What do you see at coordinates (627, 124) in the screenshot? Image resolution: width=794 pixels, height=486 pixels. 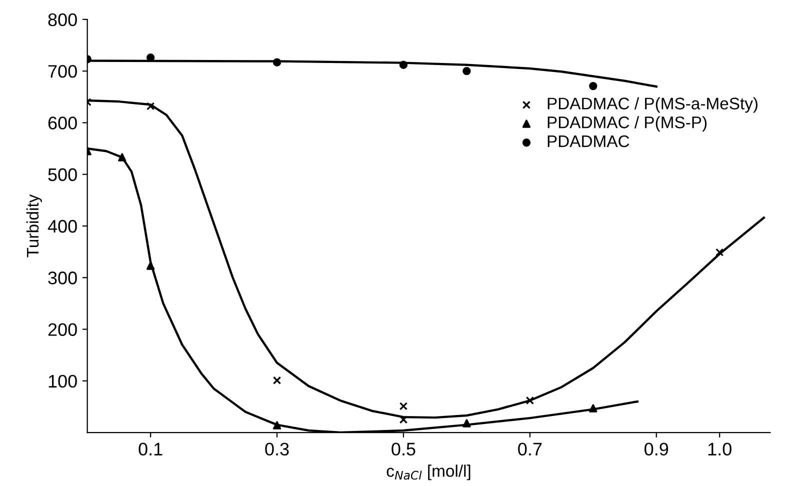 I see `legend-label: PDADMAC / P(MS-P)` at bounding box center [627, 124].